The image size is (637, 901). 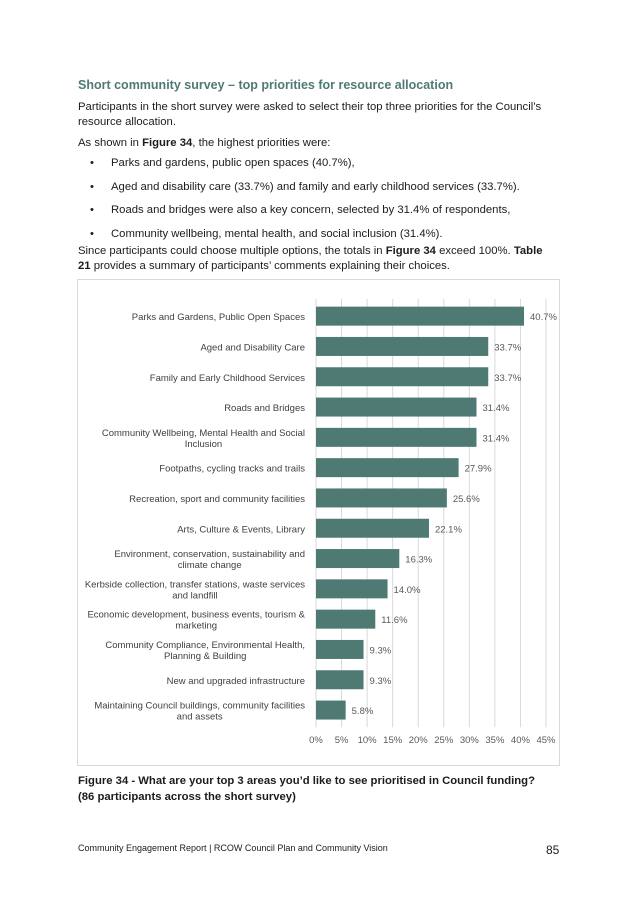 I want to click on table-reference: Table 21, so click(x=310, y=258).